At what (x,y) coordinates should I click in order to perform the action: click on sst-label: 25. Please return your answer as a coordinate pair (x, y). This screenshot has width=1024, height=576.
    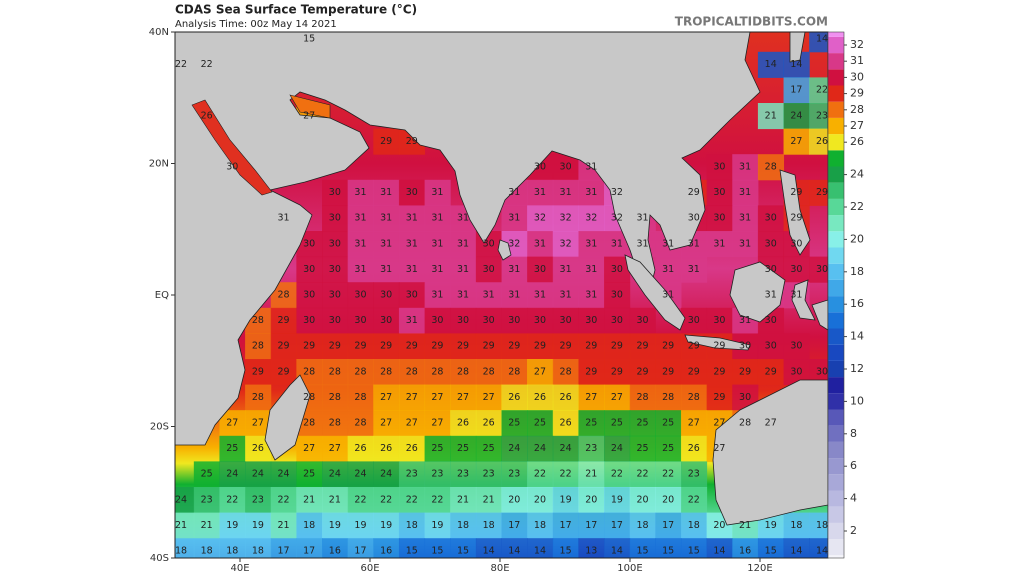
    Looking at the image, I should click on (489, 448).